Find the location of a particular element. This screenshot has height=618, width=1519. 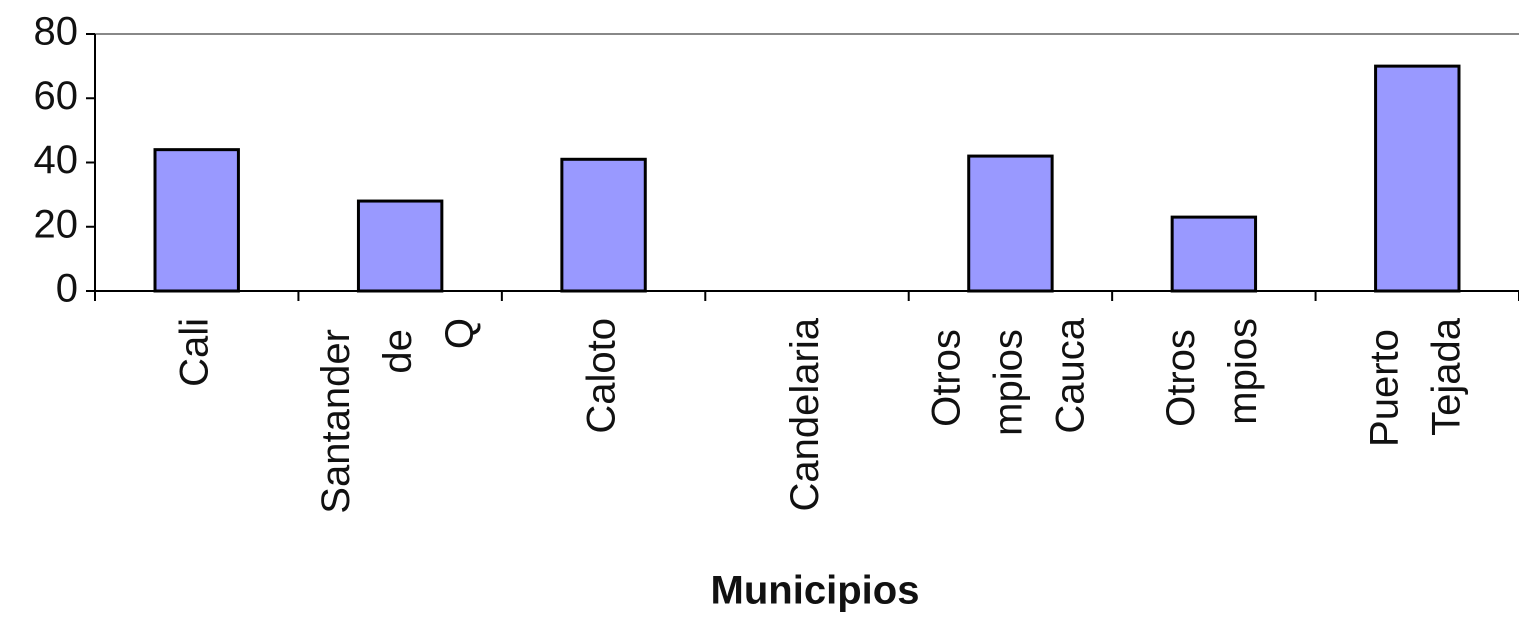

x-tick-label: Puerto Tejada is located at coordinates (1415, 382).